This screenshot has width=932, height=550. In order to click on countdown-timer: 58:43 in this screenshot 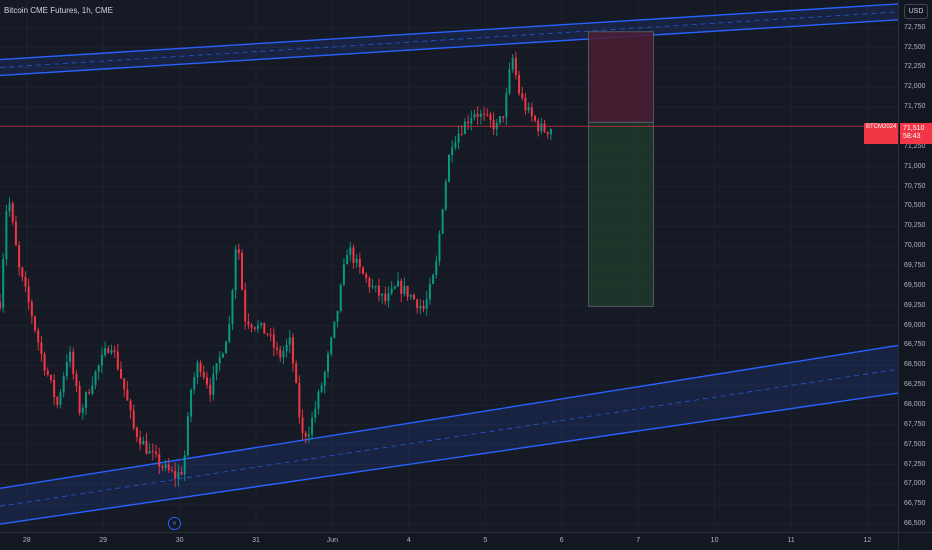, I will do `click(912, 136)`.